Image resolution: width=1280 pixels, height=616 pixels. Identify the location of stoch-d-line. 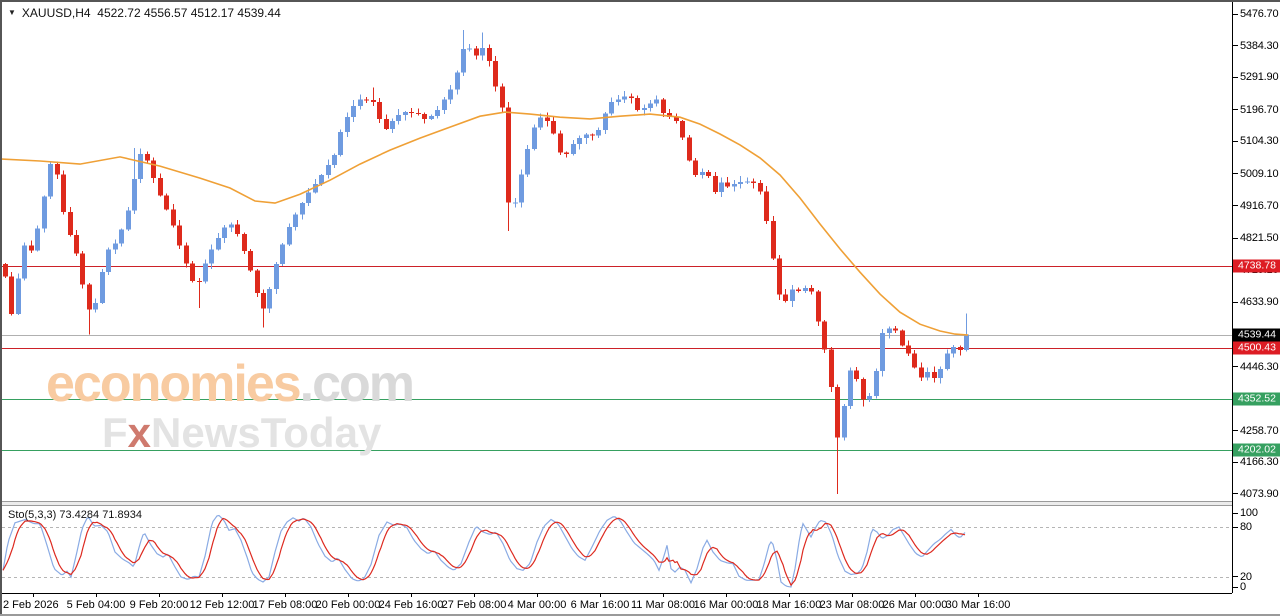
(484, 552).